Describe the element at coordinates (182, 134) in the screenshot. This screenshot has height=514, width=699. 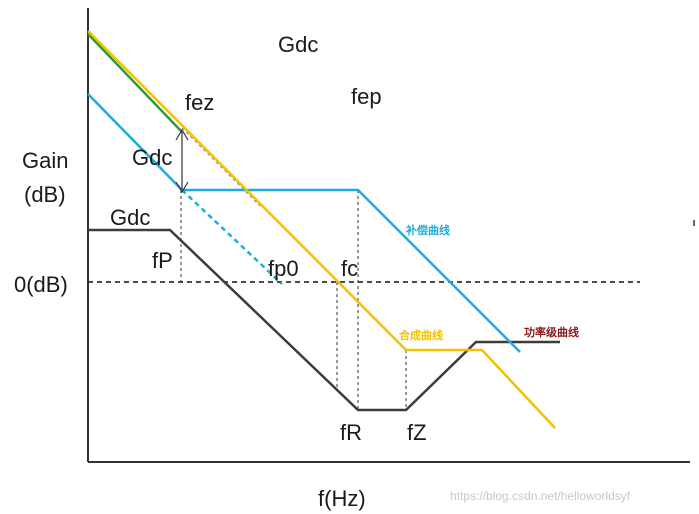
I see `gdc-arrow-head-up` at that location.